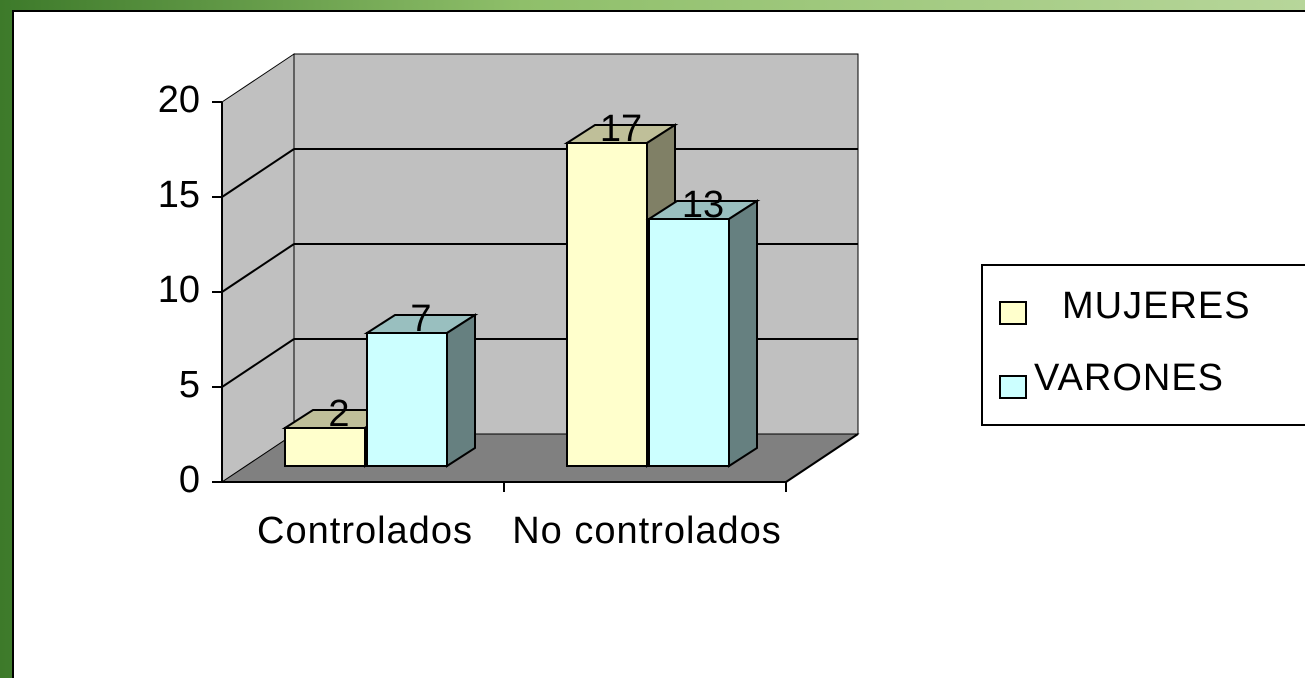  Describe the element at coordinates (703, 205) in the screenshot. I see `value-label: 13` at that location.